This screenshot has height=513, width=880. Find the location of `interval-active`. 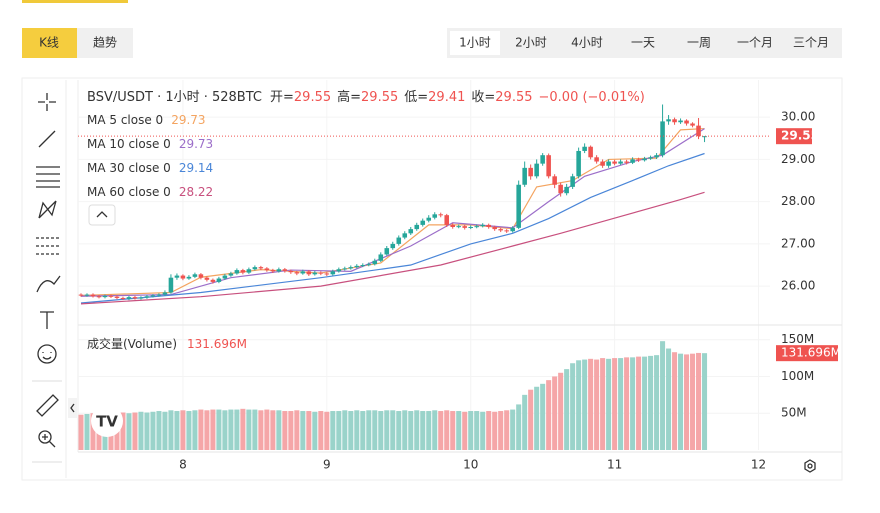

interval-active is located at coordinates (475, 43).